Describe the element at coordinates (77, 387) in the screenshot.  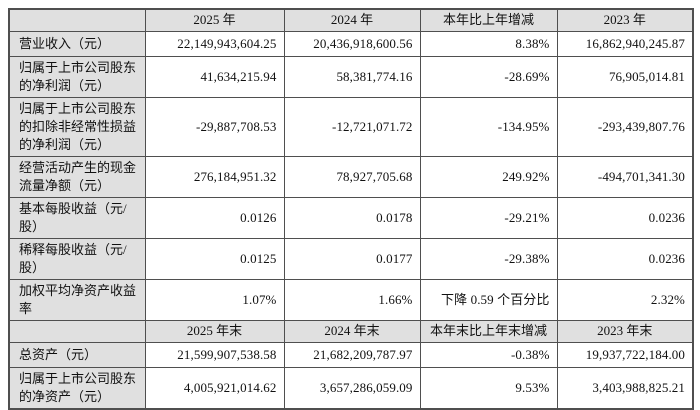
I see `row-label-cell: 归属于上市公司股东的净资产（元）` at that location.